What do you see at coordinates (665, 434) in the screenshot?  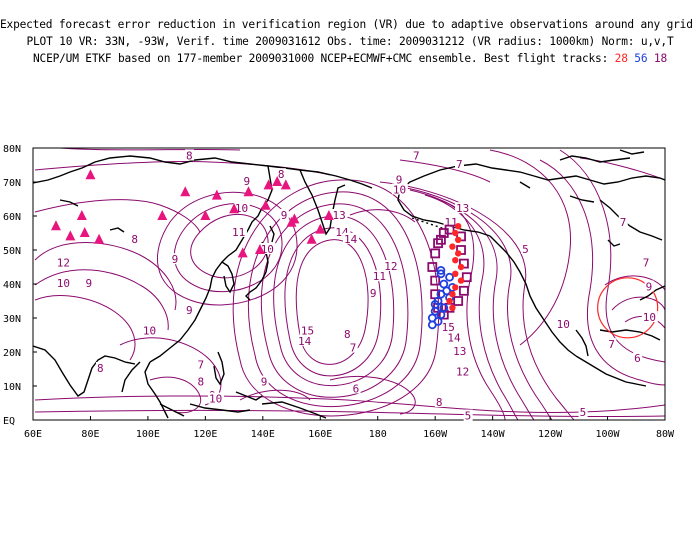 I see `lon-label: 80W` at bounding box center [665, 434].